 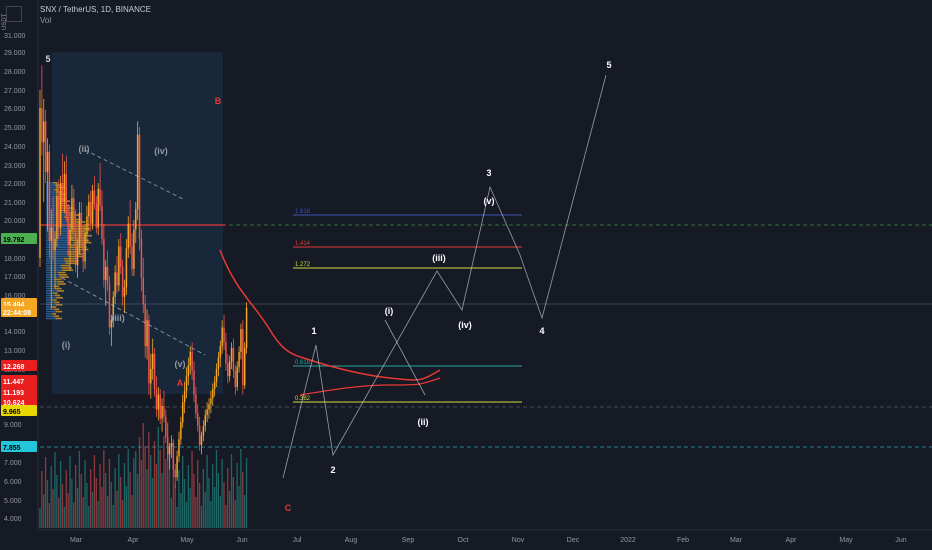 I want to click on time-tick-label: Jun, so click(x=241, y=540).